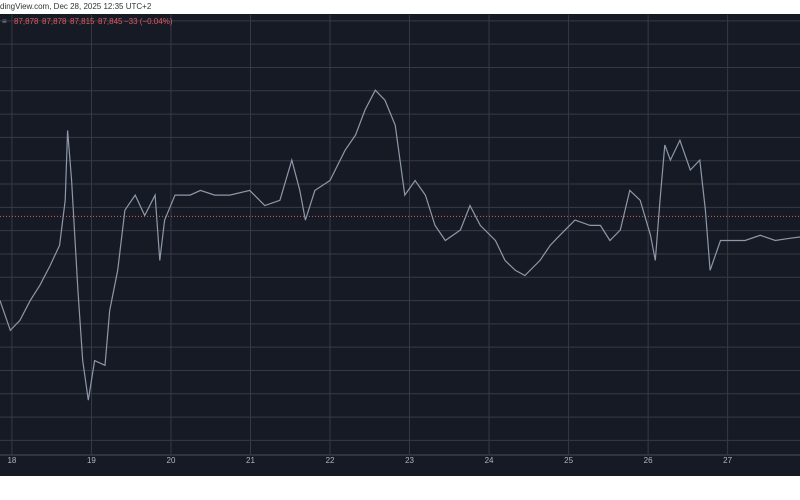  Describe the element at coordinates (250, 460) in the screenshot. I see `x-tick-label: 21` at that location.